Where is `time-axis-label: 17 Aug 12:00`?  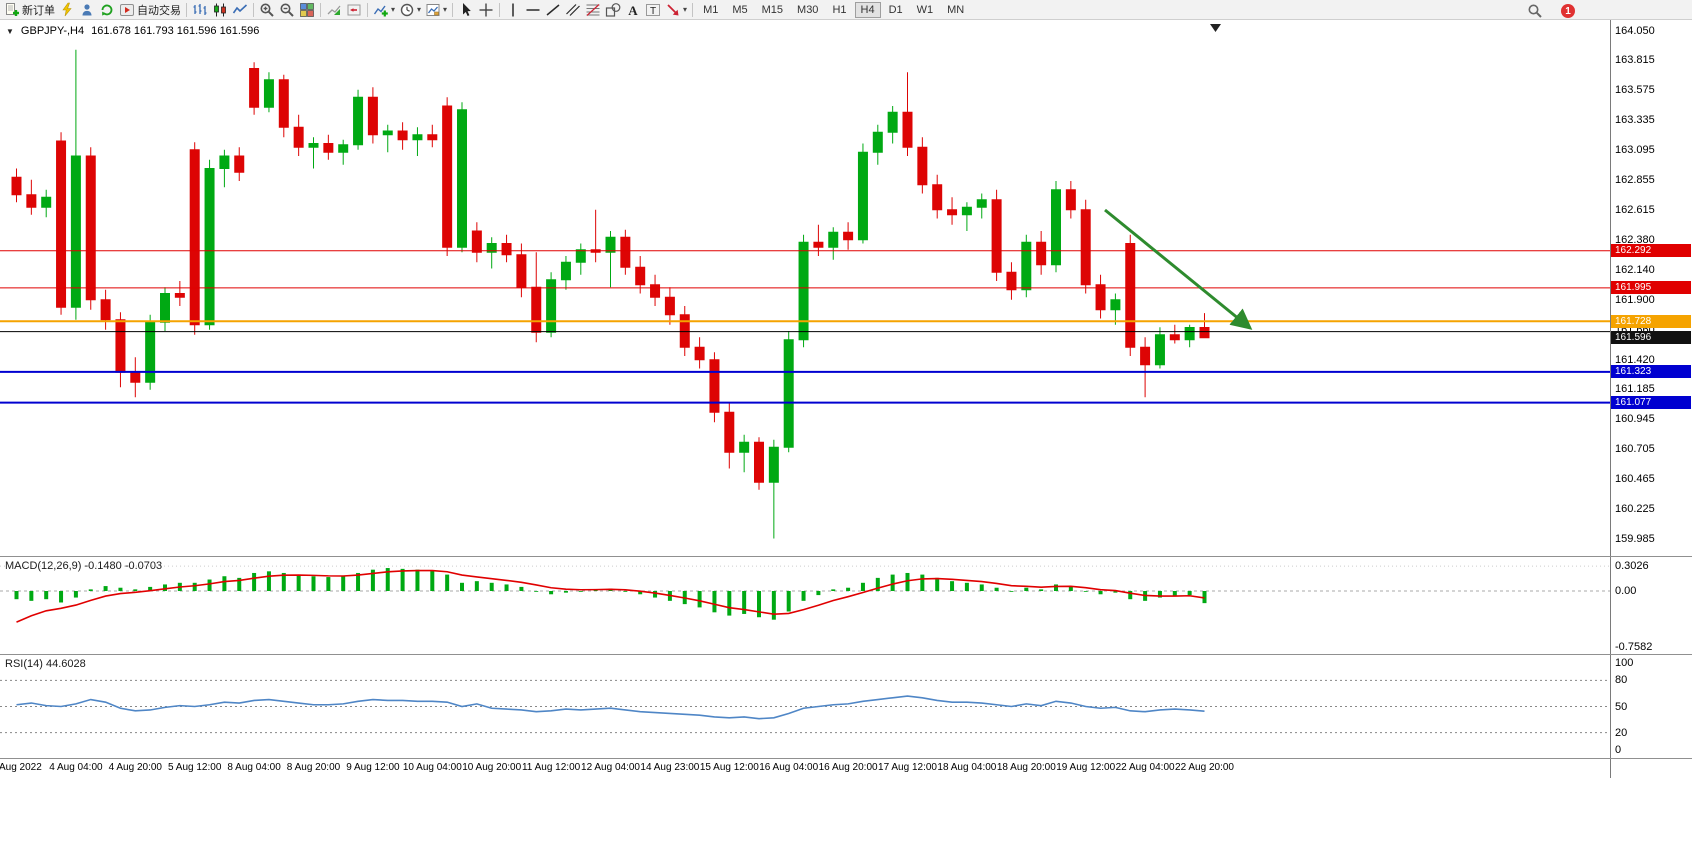
time-axis-label: 17 Aug 12:00 is located at coordinates (907, 767).